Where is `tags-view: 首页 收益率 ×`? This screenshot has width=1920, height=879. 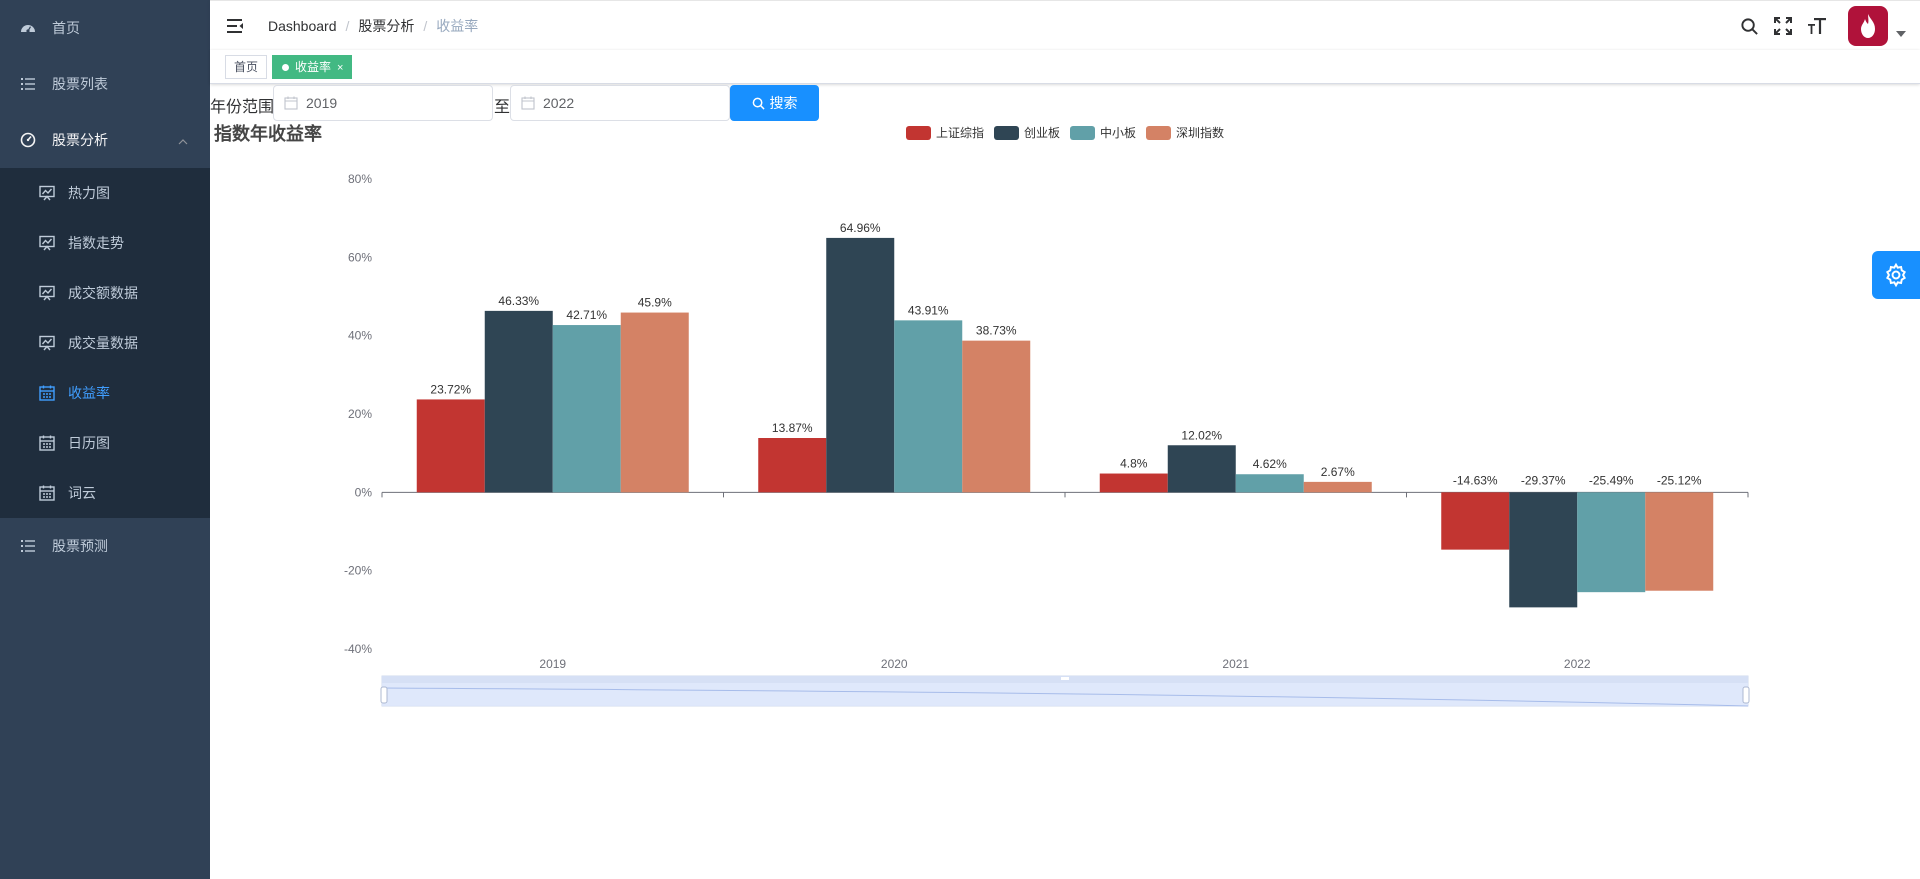
tags-view: 首页 收益率 × is located at coordinates (1065, 67).